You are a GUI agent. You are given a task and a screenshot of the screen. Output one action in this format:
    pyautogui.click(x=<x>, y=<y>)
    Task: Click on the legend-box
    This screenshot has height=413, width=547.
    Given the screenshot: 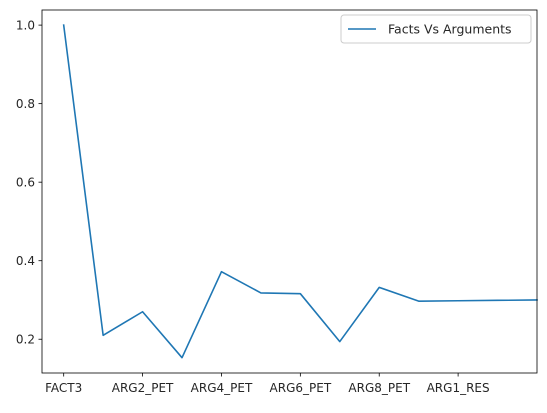 What is the action you would take?
    pyautogui.click(x=436, y=29)
    